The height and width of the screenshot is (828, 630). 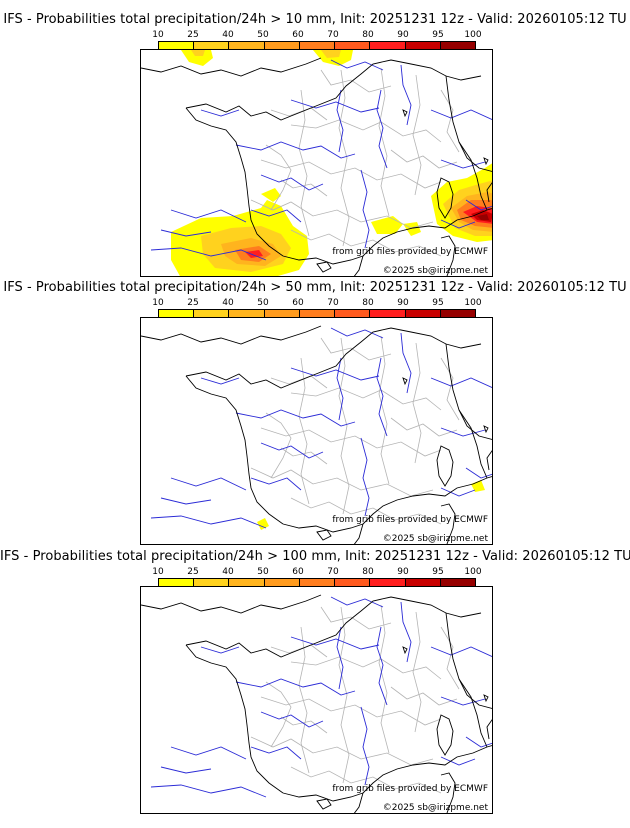 I want to click on precip-field-southeast, so click(x=461, y=202).